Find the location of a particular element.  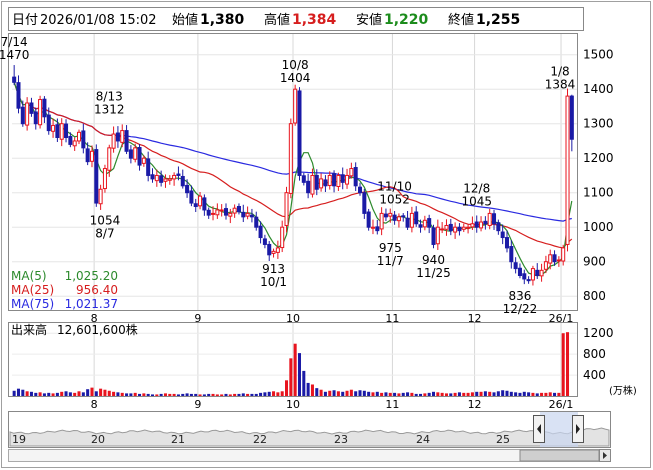

high-value: 1,384 is located at coordinates (314, 20).